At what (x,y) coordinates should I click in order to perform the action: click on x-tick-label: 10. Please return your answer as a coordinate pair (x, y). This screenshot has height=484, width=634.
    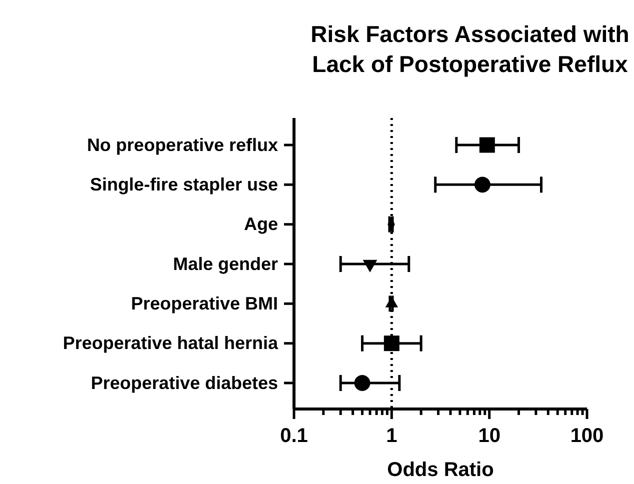
    Looking at the image, I should click on (489, 436).